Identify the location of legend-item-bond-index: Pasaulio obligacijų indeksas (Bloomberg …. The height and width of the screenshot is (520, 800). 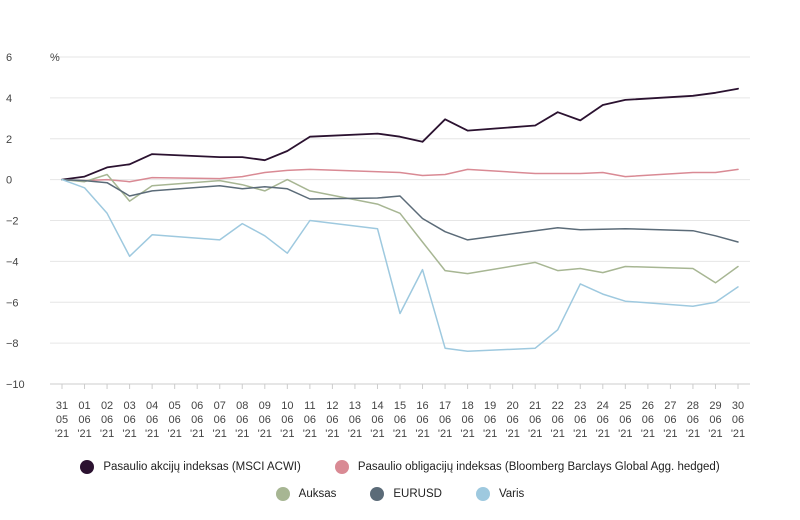
(527, 467).